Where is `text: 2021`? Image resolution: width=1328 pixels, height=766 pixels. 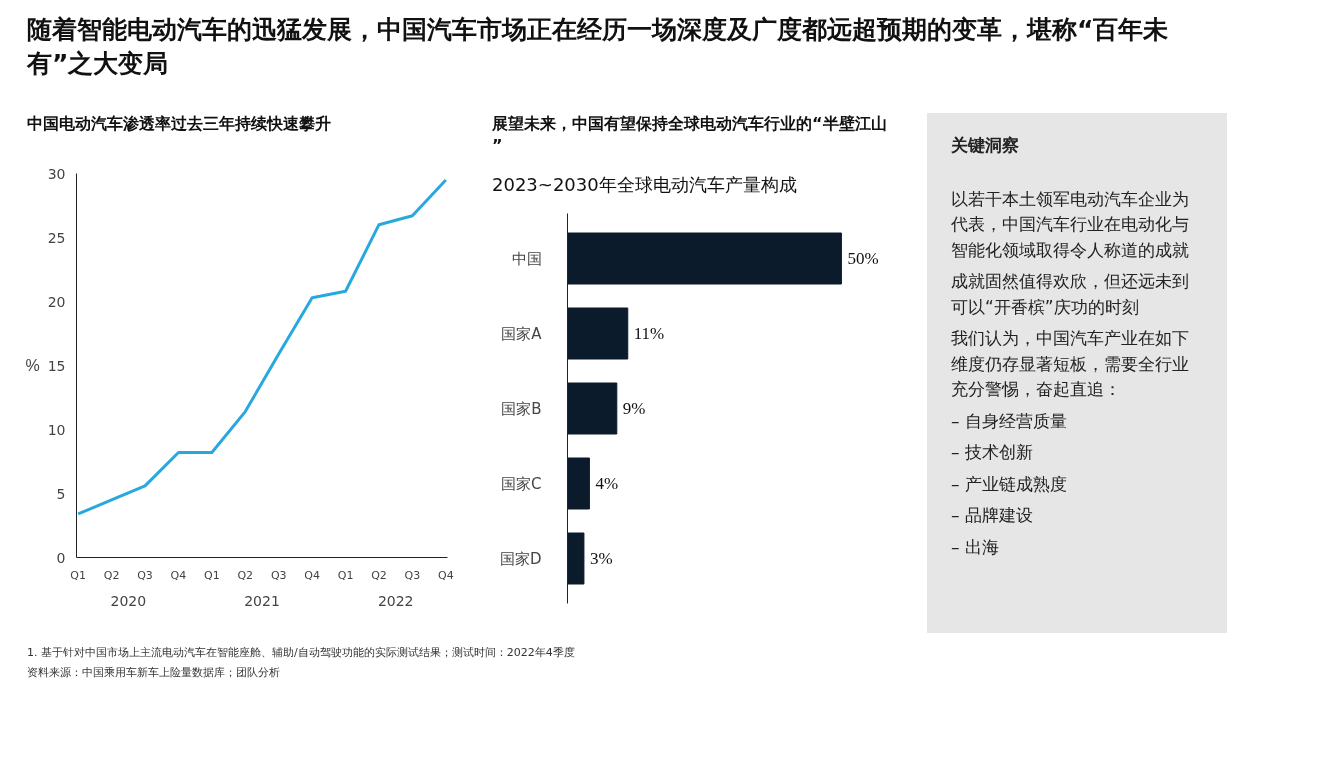 text: 2021 is located at coordinates (262, 600).